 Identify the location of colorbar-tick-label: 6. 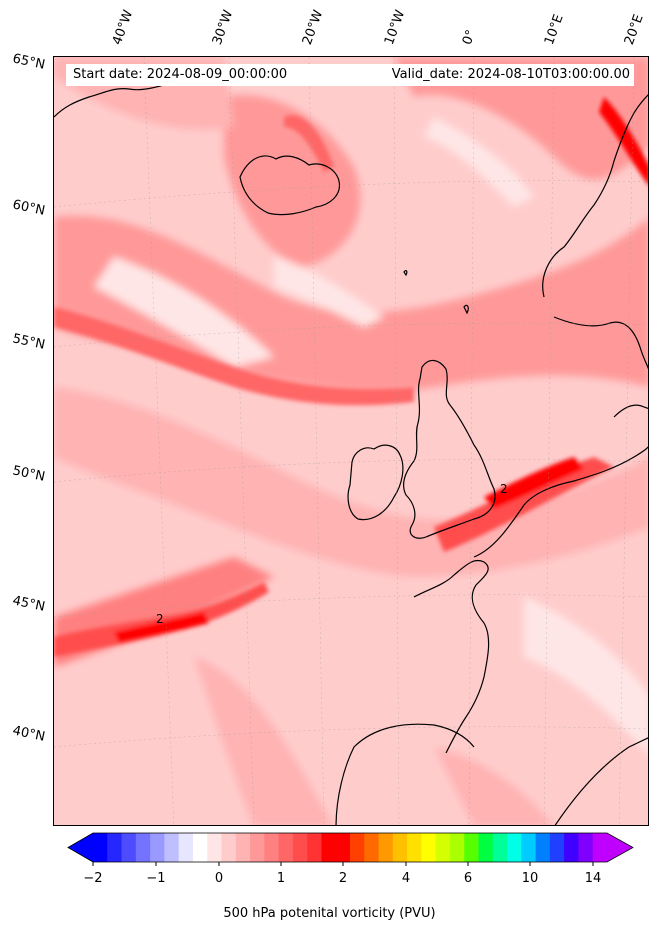
(468, 878).